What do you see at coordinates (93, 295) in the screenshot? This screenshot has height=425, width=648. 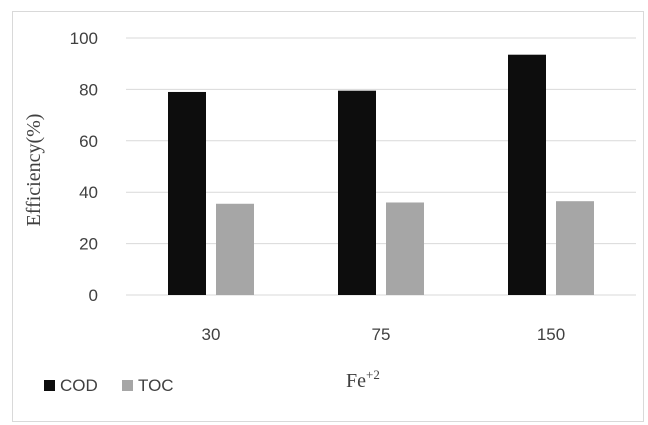 I see `y-tick-label: 0` at bounding box center [93, 295].